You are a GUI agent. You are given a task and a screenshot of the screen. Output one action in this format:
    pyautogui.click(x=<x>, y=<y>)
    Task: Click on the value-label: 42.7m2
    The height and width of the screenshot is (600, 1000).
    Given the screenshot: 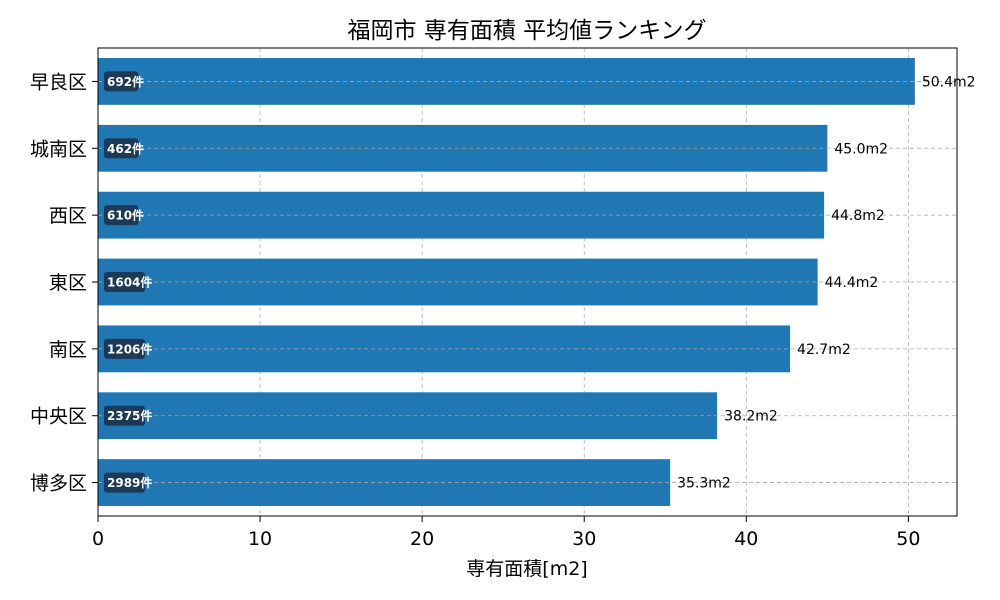 What is the action you would take?
    pyautogui.click(x=824, y=350)
    